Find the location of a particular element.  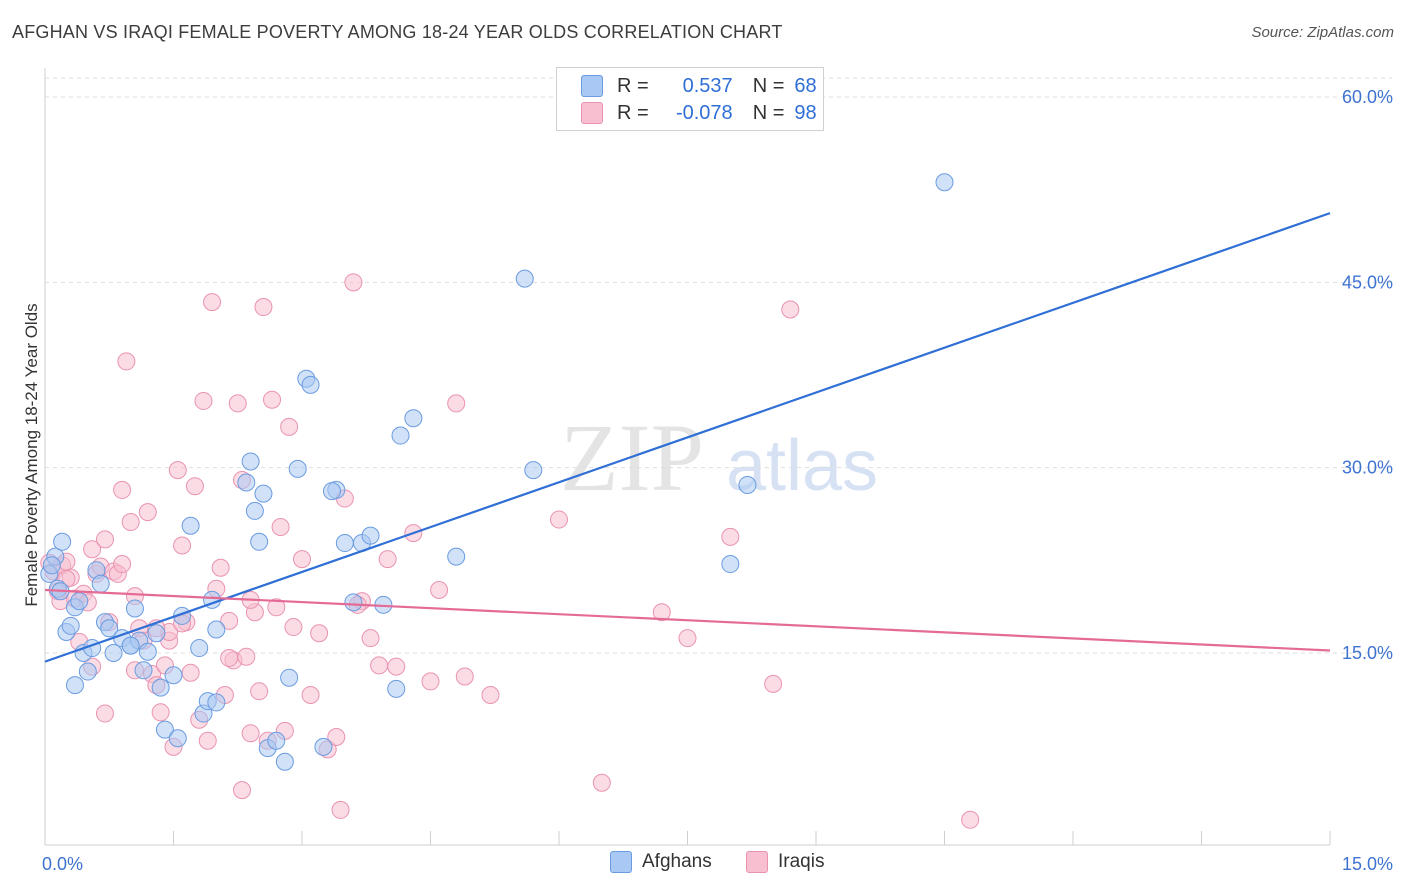

bottom-legend-iraqis: Iraqis is located at coordinates (785, 862).